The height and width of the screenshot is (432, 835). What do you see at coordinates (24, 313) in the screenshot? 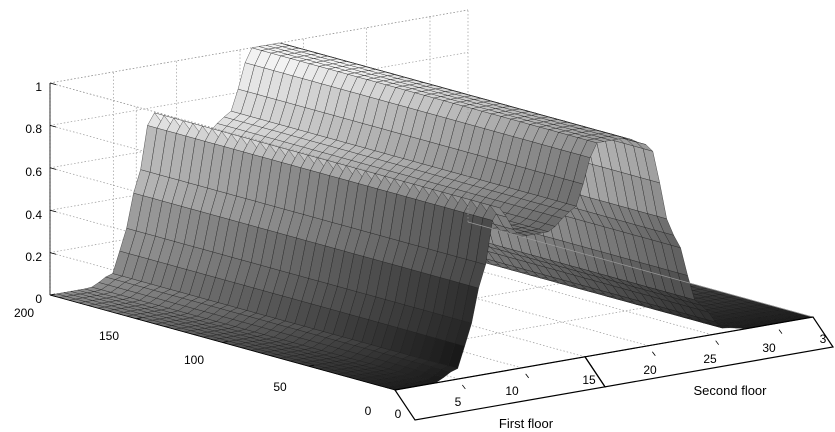
I see `depth-tick-label: 200` at bounding box center [24, 313].